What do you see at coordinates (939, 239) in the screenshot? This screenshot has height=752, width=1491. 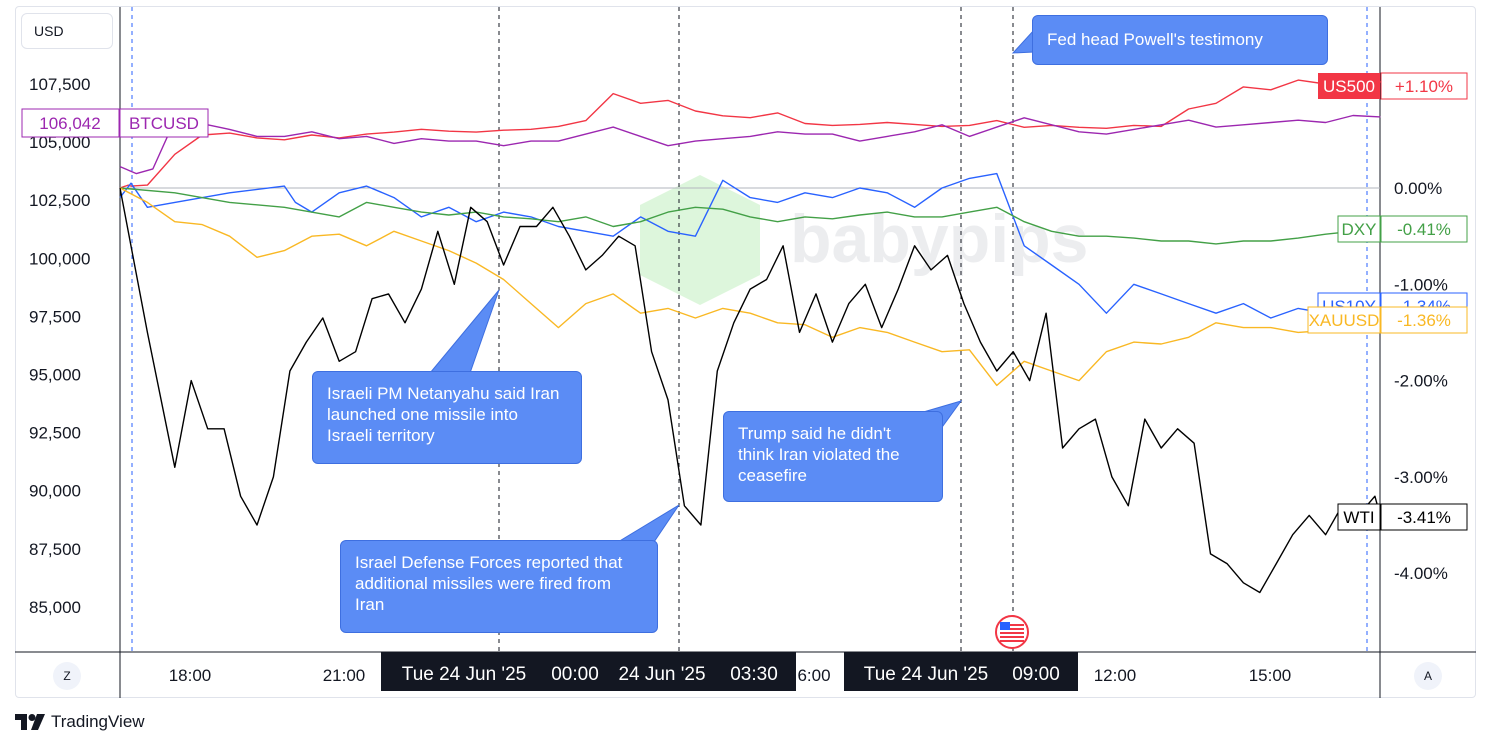 I see `watermark-text: babypips` at bounding box center [939, 239].